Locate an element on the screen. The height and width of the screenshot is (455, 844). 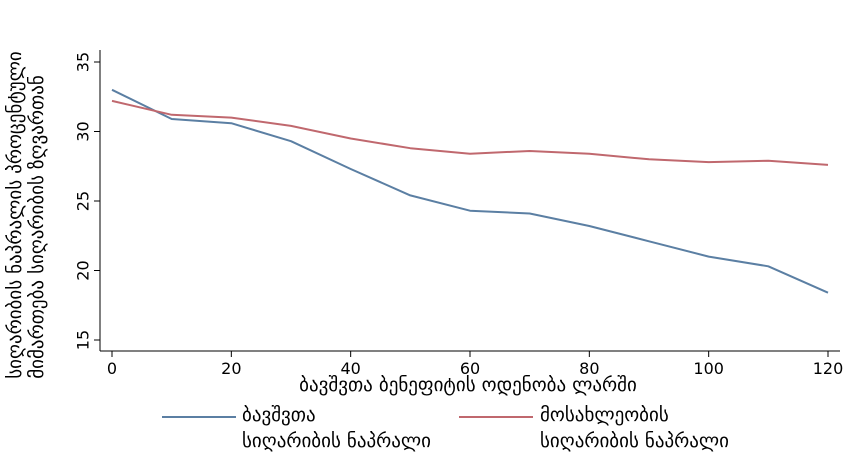
legend-label-population-poverty-line-2: სიღარიბის ნაპრალი is located at coordinates (634, 441).